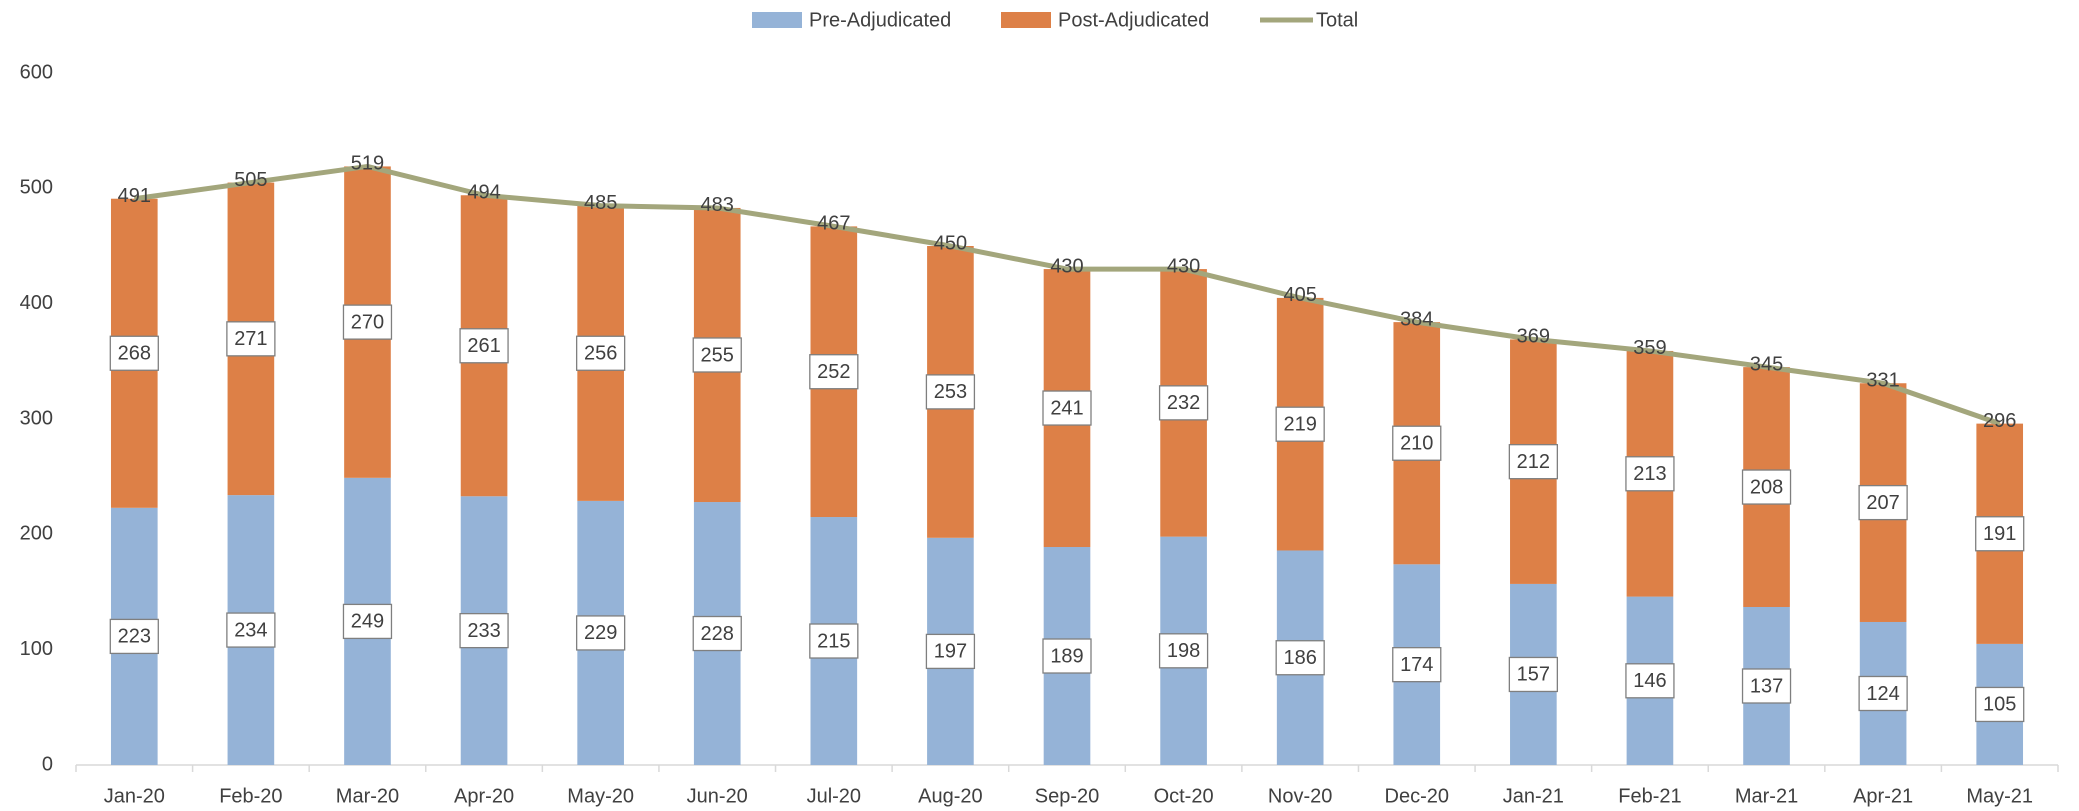  I want to click on x-tick-label: Jan-21, so click(1533, 796).